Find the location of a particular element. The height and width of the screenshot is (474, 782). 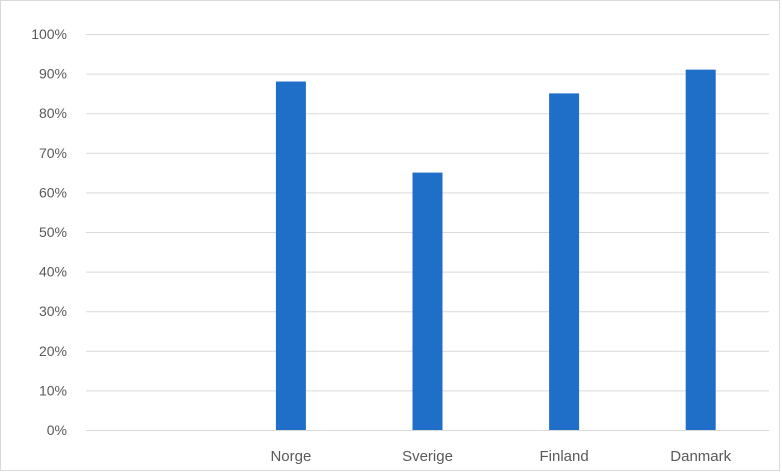

y-tick-label: 10% is located at coordinates (53, 390).